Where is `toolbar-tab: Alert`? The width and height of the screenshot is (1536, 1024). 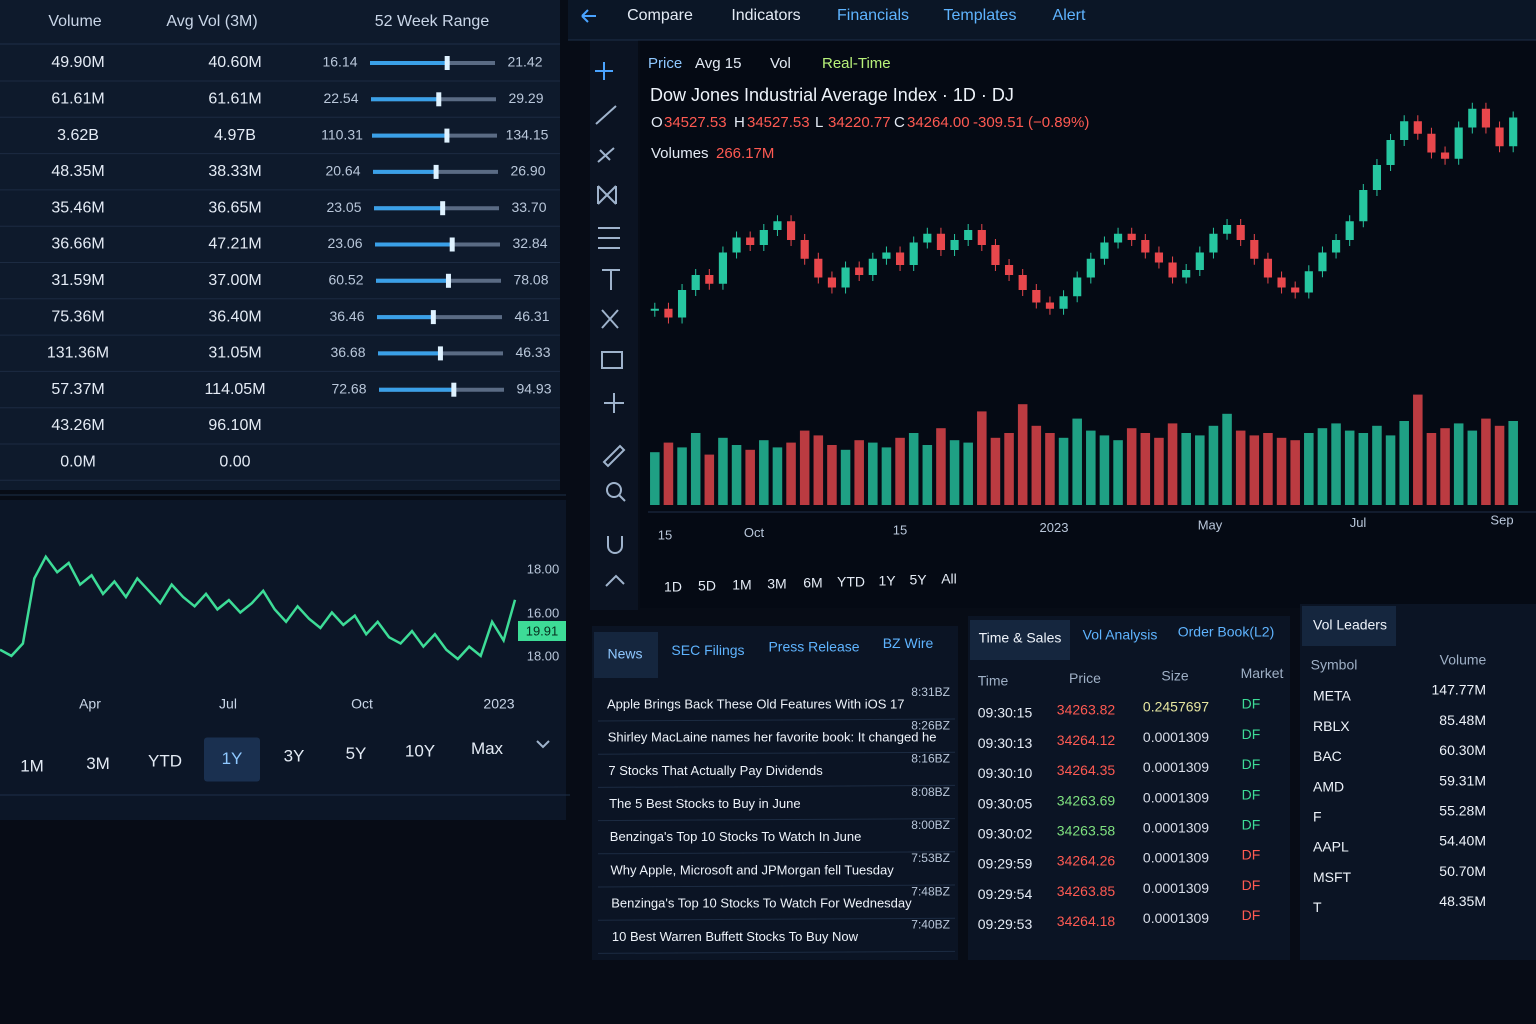
toolbar-tab: Alert is located at coordinates (1069, 15).